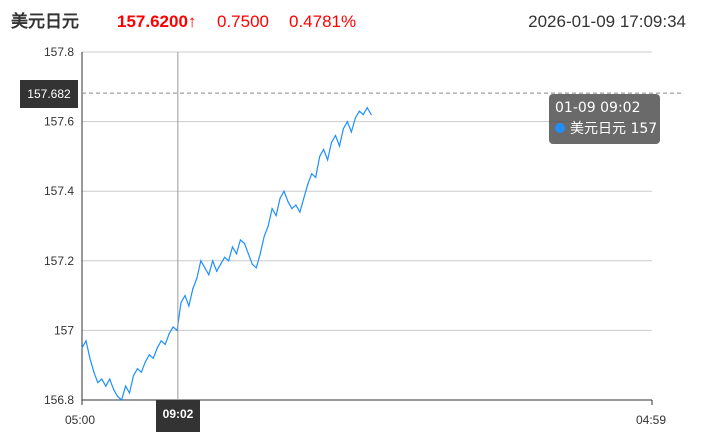  What do you see at coordinates (644, 129) in the screenshot?
I see `tooltip-value: 157` at bounding box center [644, 129].